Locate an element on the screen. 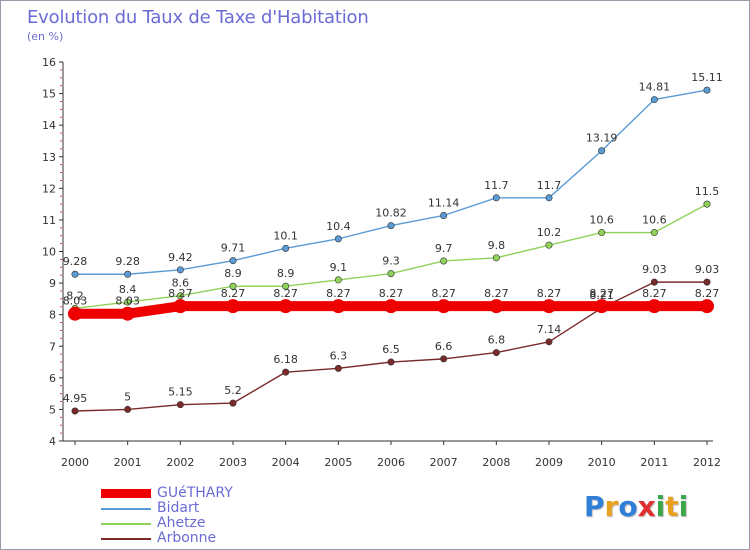  data-label-ahetze: 9.1 is located at coordinates (339, 267).